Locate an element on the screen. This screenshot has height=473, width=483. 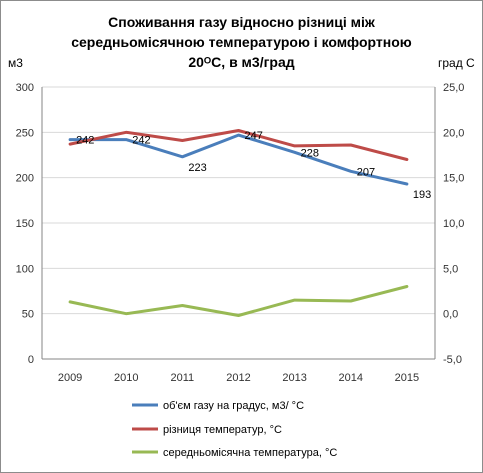
right-tick-label: 20,0 is located at coordinates (453, 133).